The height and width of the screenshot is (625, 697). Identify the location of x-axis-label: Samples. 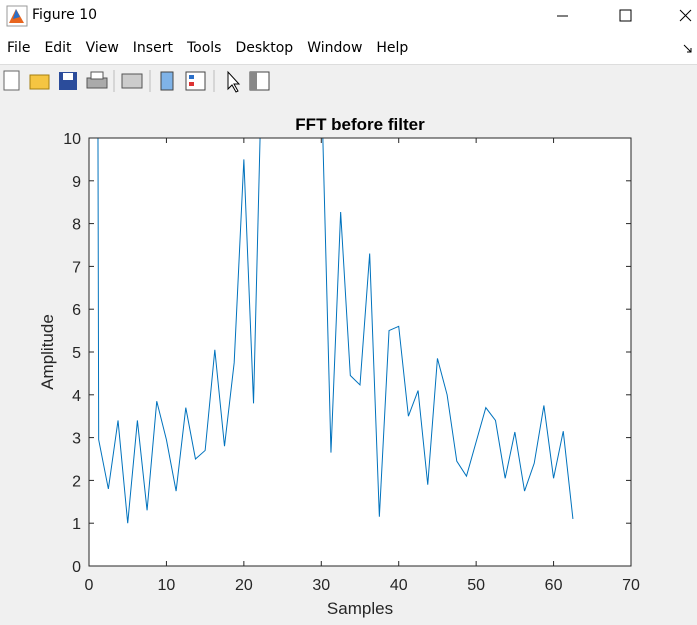
(360, 608).